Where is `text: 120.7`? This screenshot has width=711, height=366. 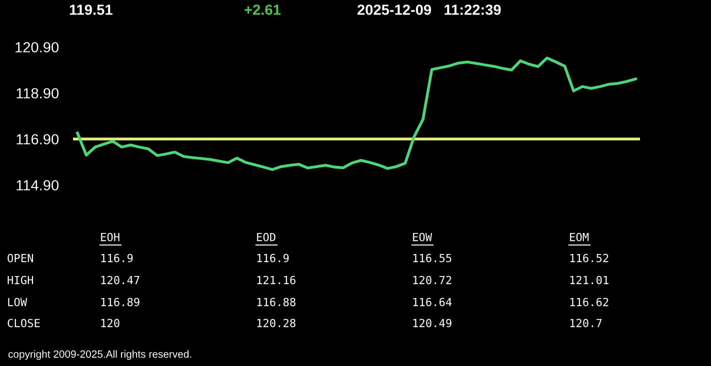 text: 120.7 is located at coordinates (586, 323).